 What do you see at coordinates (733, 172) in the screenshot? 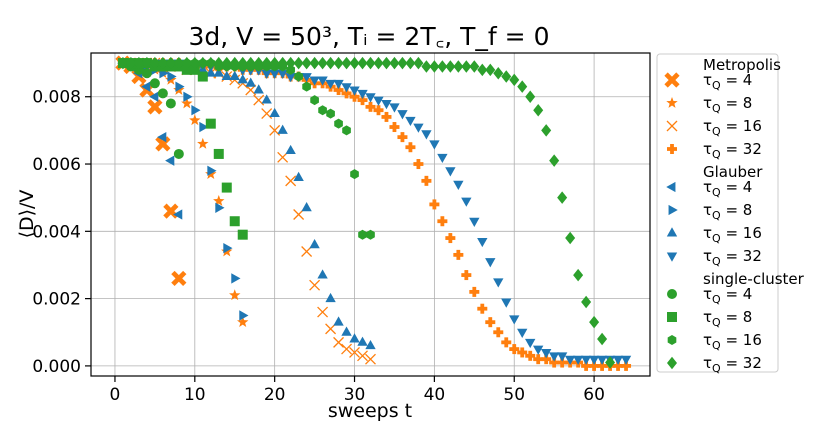
I see `legend-group-header: Glauber` at bounding box center [733, 172].